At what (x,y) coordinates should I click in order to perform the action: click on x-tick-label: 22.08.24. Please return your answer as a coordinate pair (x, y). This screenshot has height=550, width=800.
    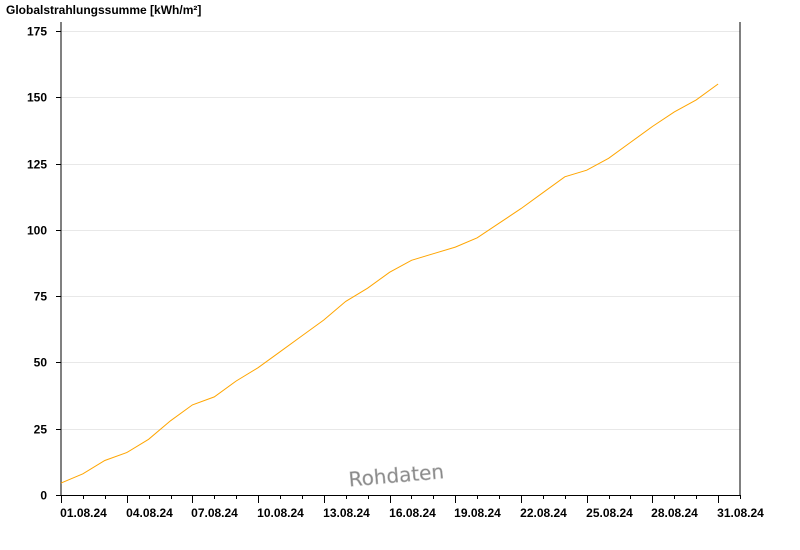
    Looking at the image, I should click on (543, 513).